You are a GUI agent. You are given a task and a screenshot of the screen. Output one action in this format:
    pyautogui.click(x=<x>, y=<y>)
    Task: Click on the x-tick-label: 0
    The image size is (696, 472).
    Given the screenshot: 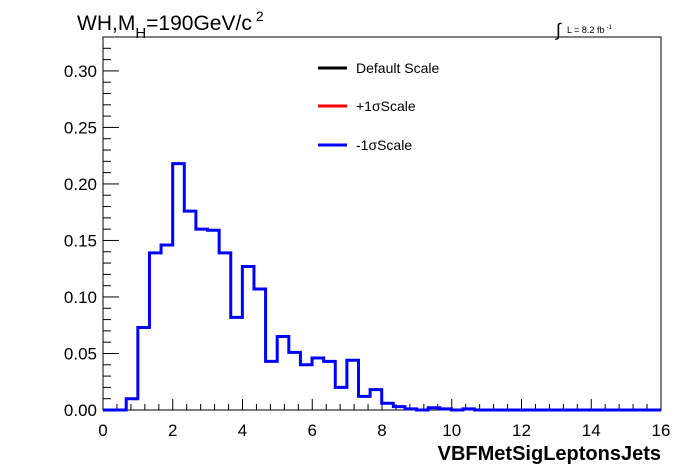 What is the action you would take?
    pyautogui.click(x=102, y=430)
    